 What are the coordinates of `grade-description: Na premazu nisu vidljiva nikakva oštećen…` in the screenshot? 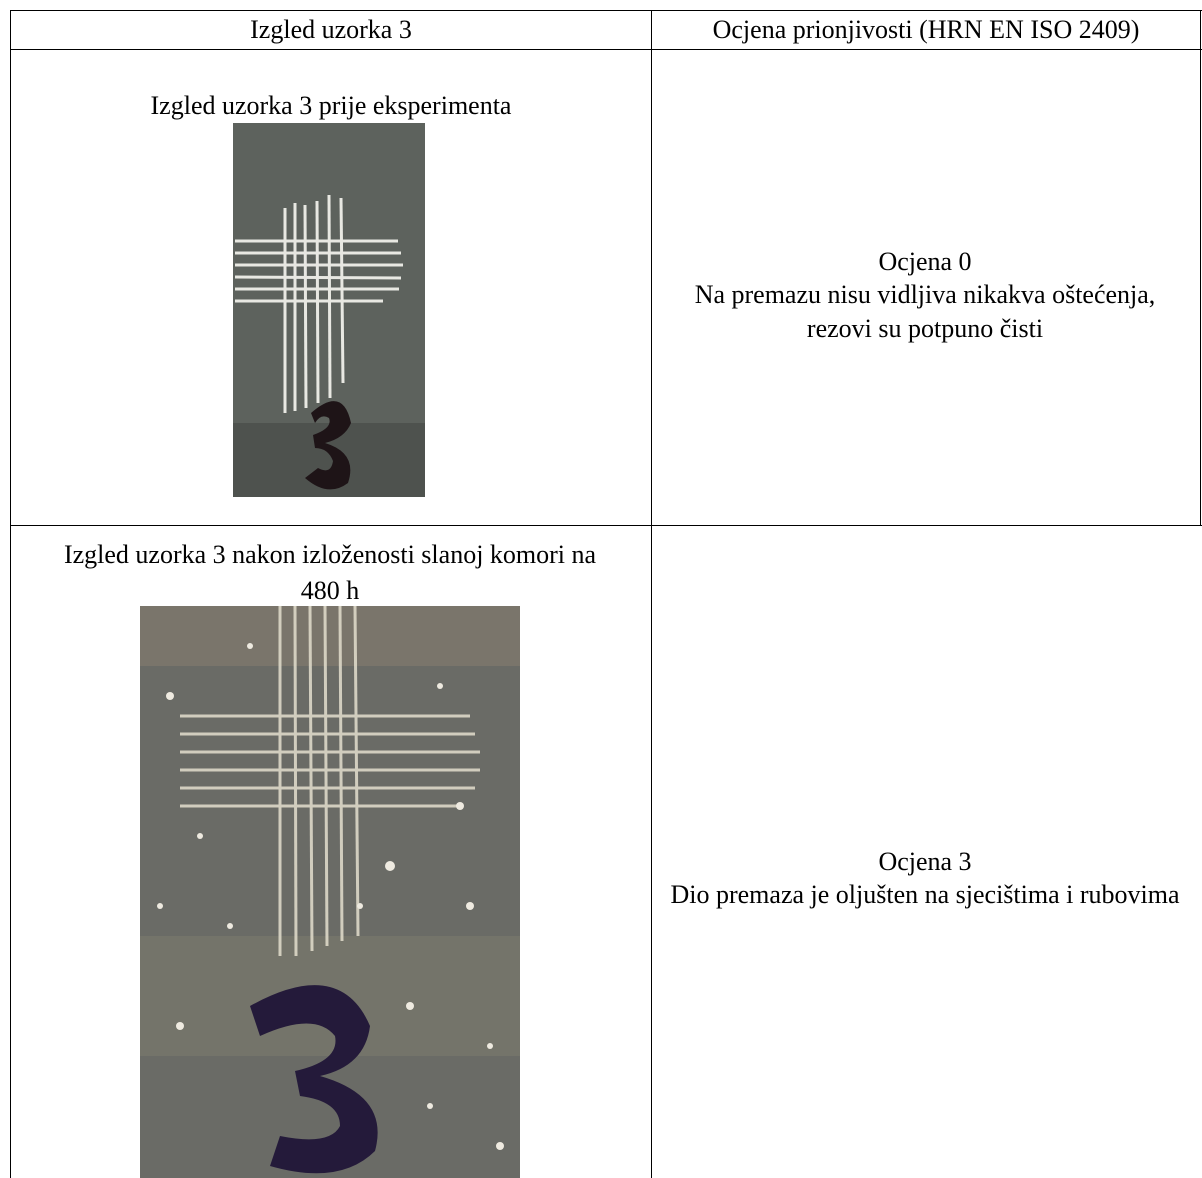 It's located at (925, 311).